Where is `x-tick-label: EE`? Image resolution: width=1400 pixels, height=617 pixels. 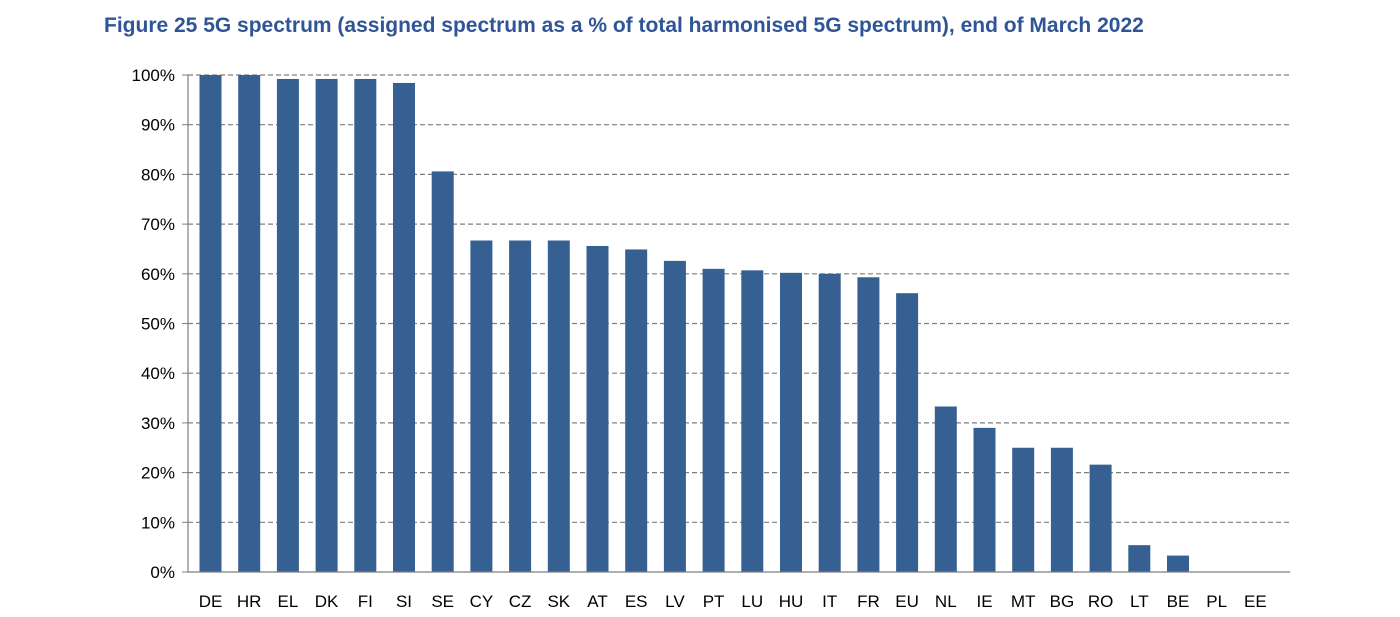
x-tick-label: EE is located at coordinates (1255, 601).